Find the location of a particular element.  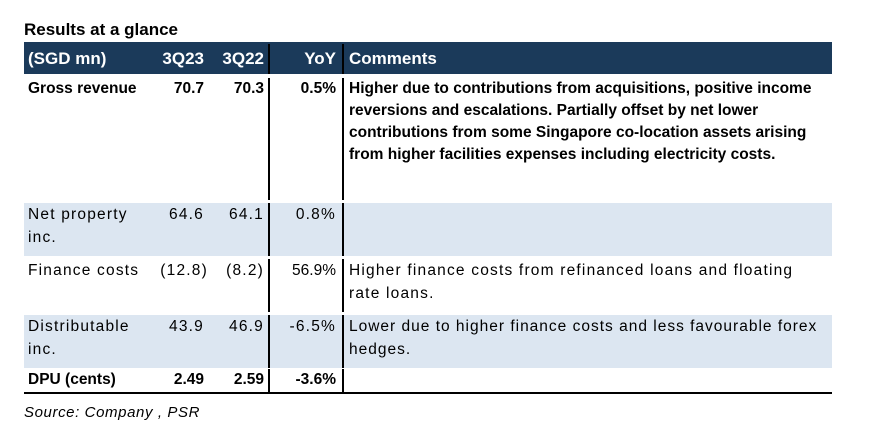

header-metric: (SGD mn) is located at coordinates (67, 58).